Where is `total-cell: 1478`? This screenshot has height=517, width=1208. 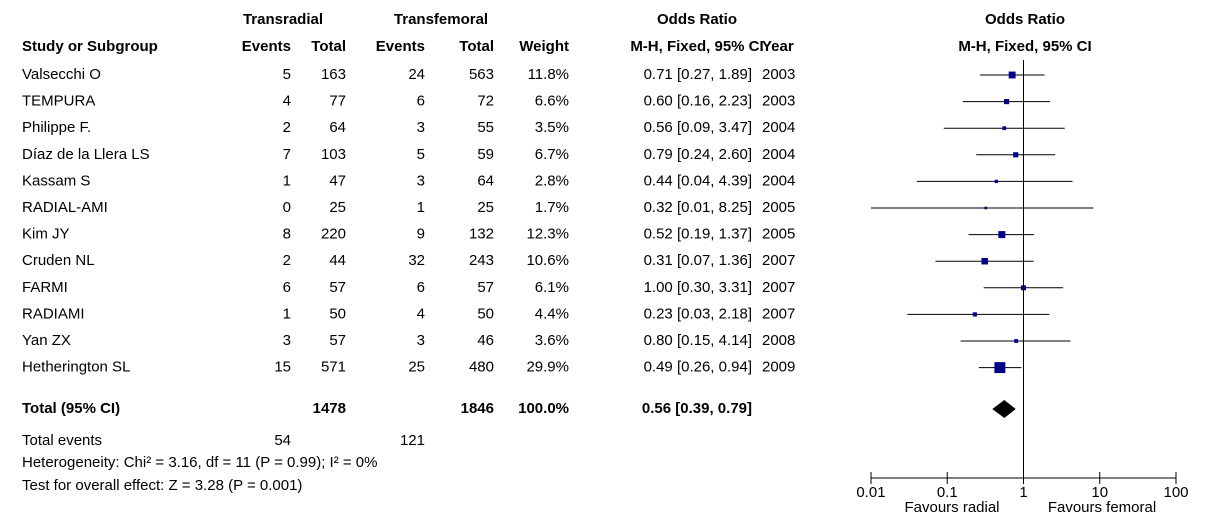 total-cell: 1478 is located at coordinates (329, 408).